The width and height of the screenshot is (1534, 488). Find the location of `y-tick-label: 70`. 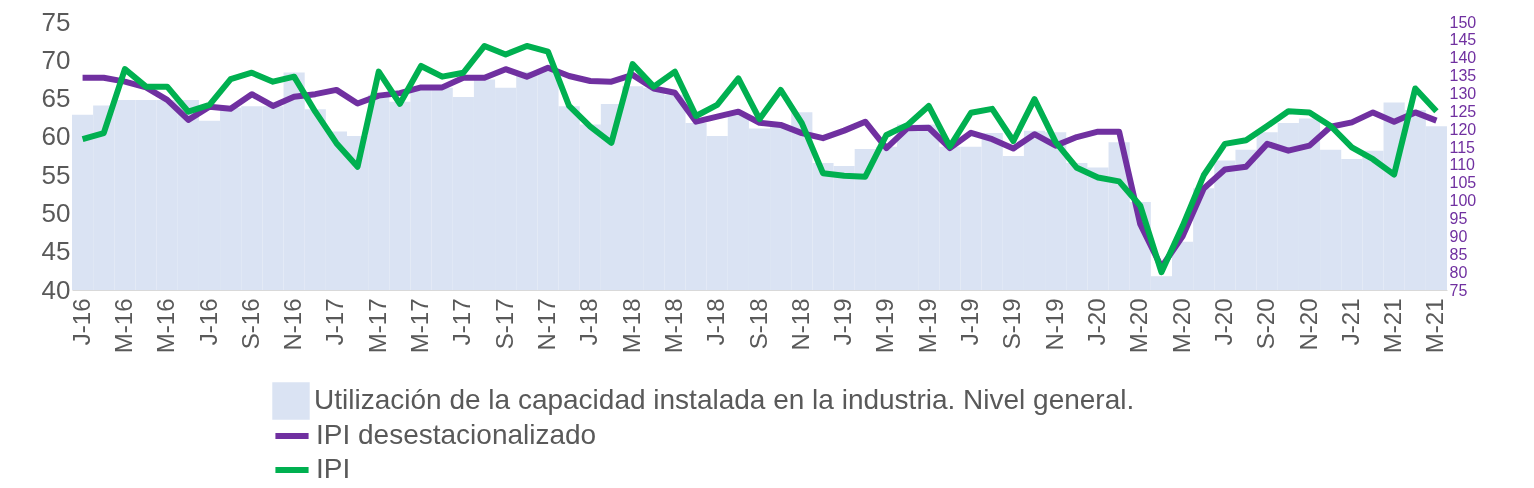

y-tick-label: 70 is located at coordinates (56, 59).